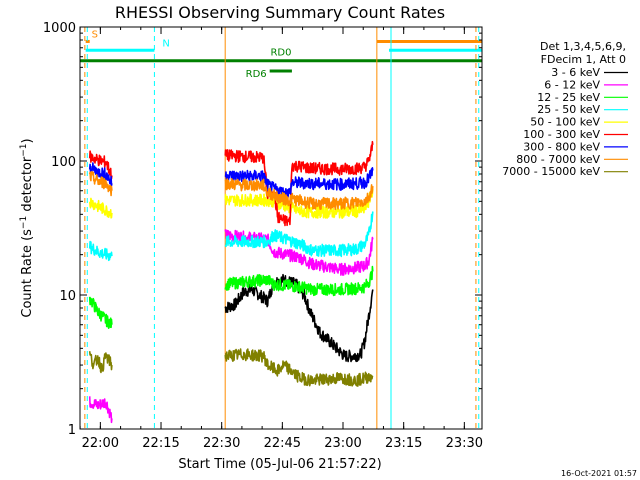 The image size is (640, 480). I want to click on x-tick-label-2: 22:30, so click(221, 443).